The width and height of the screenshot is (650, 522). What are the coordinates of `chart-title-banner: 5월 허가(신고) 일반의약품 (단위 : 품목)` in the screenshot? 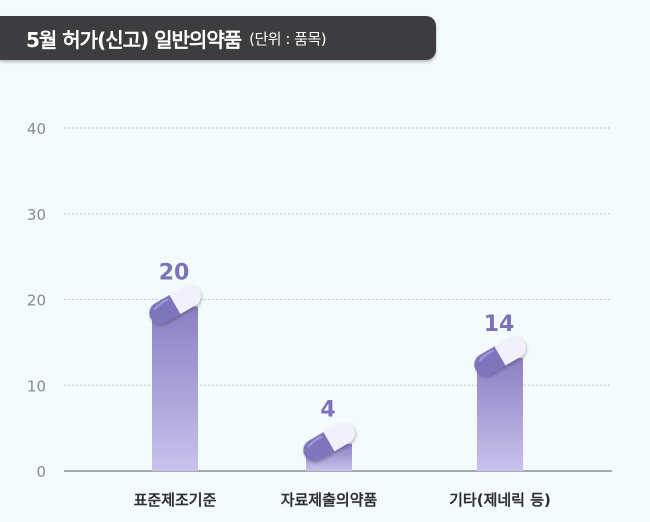 It's located at (218, 38).